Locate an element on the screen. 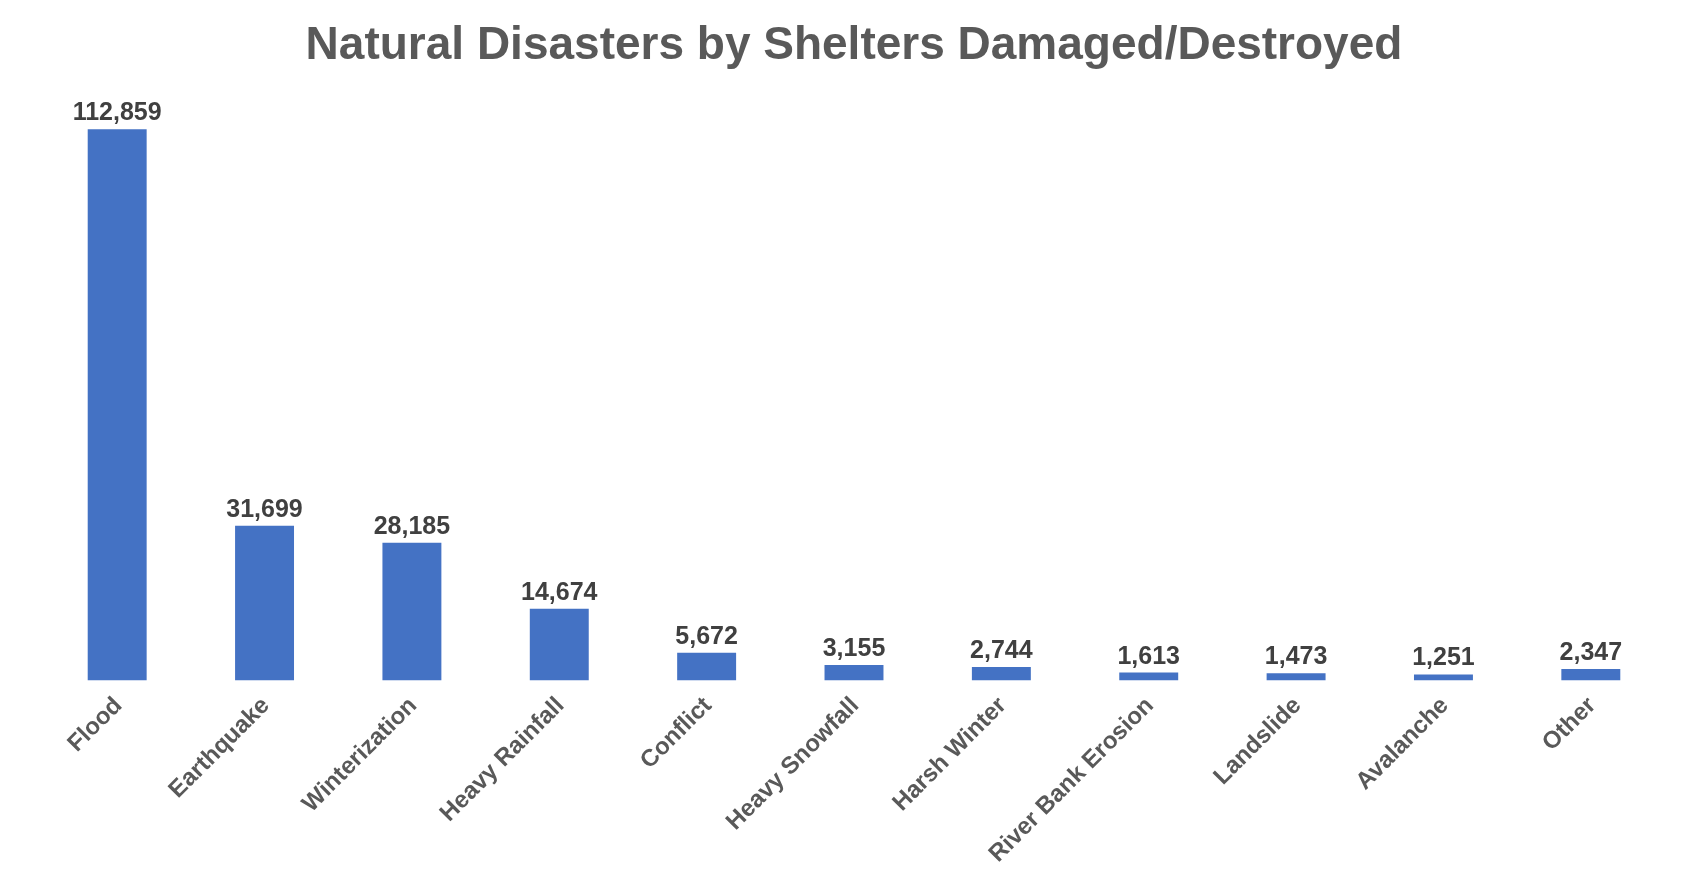 This screenshot has height=892, width=1699. data-label: 28,185 is located at coordinates (412, 524).